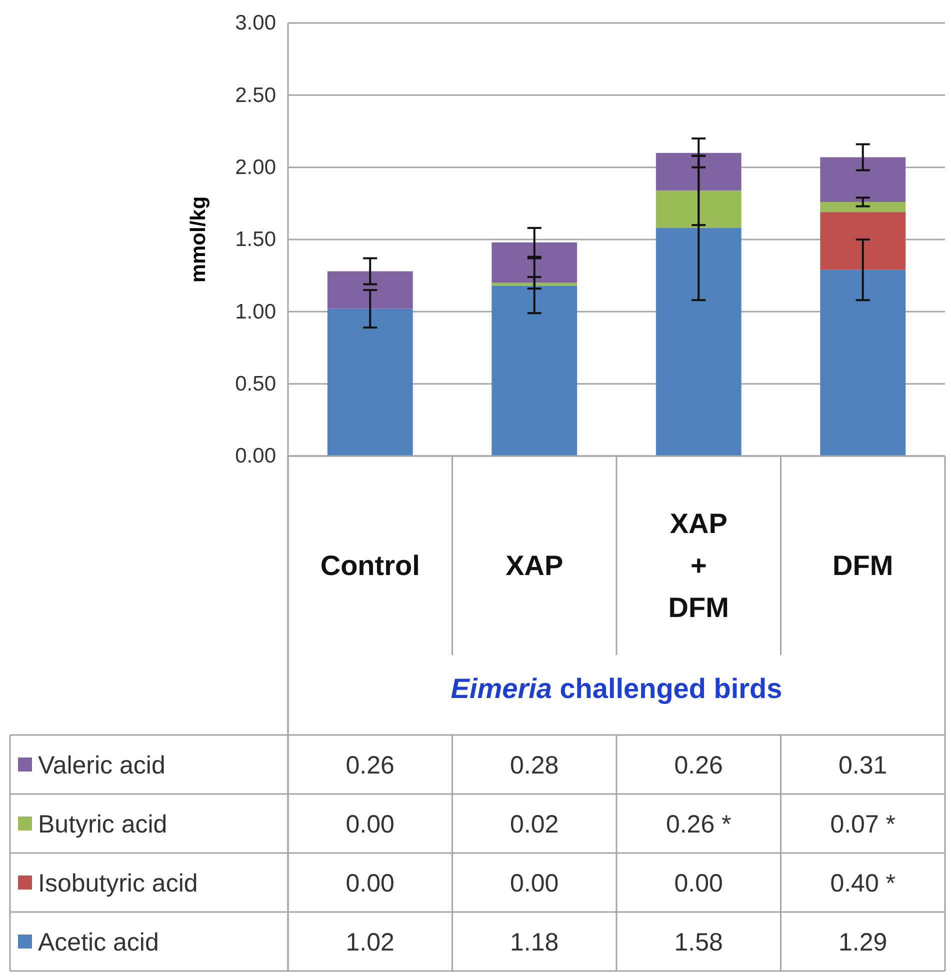 The width and height of the screenshot is (951, 978). What do you see at coordinates (535, 565) in the screenshot?
I see `x-tick-label: XAP` at bounding box center [535, 565].